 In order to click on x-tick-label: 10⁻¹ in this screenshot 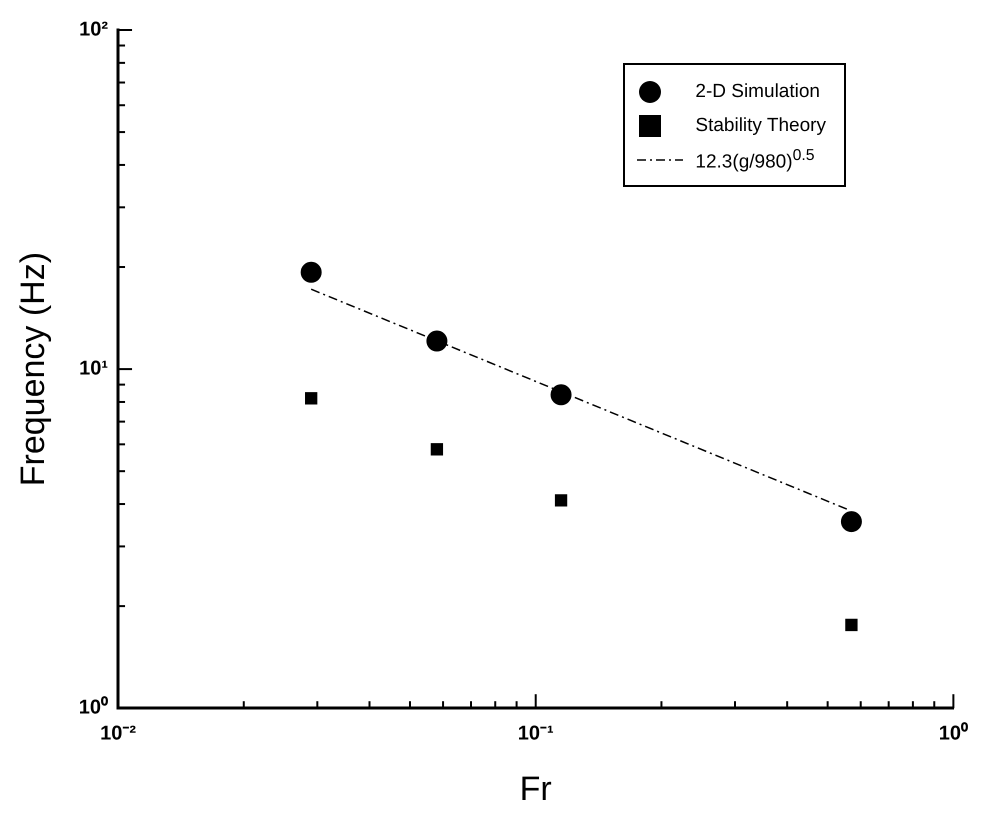, I will do `click(536, 733)`.